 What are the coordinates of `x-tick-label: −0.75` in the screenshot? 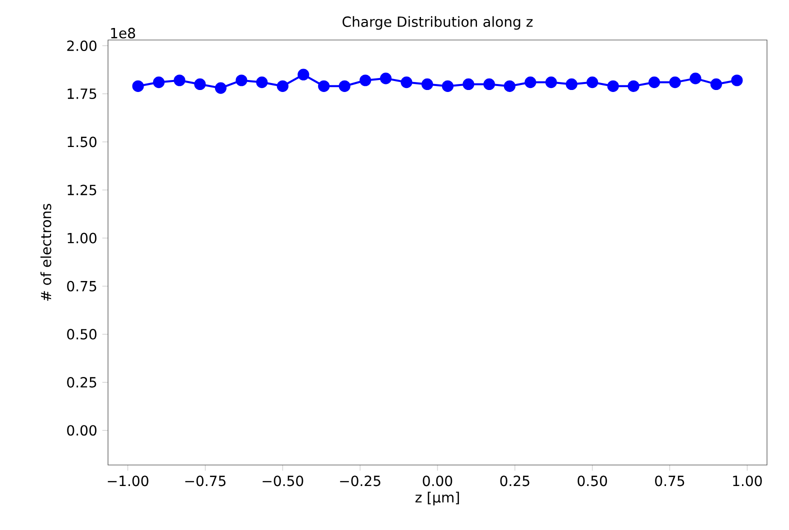 It's located at (205, 481).